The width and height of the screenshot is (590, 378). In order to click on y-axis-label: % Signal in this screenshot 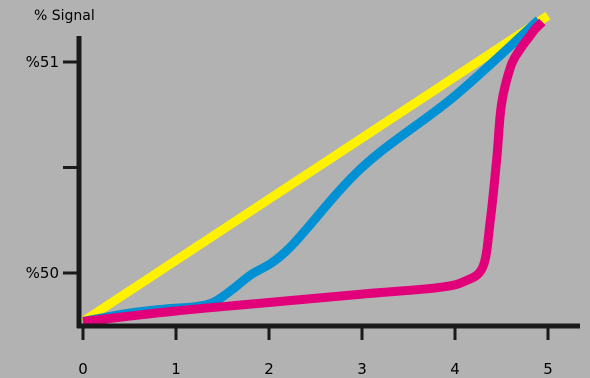, I will do `click(64, 16)`.